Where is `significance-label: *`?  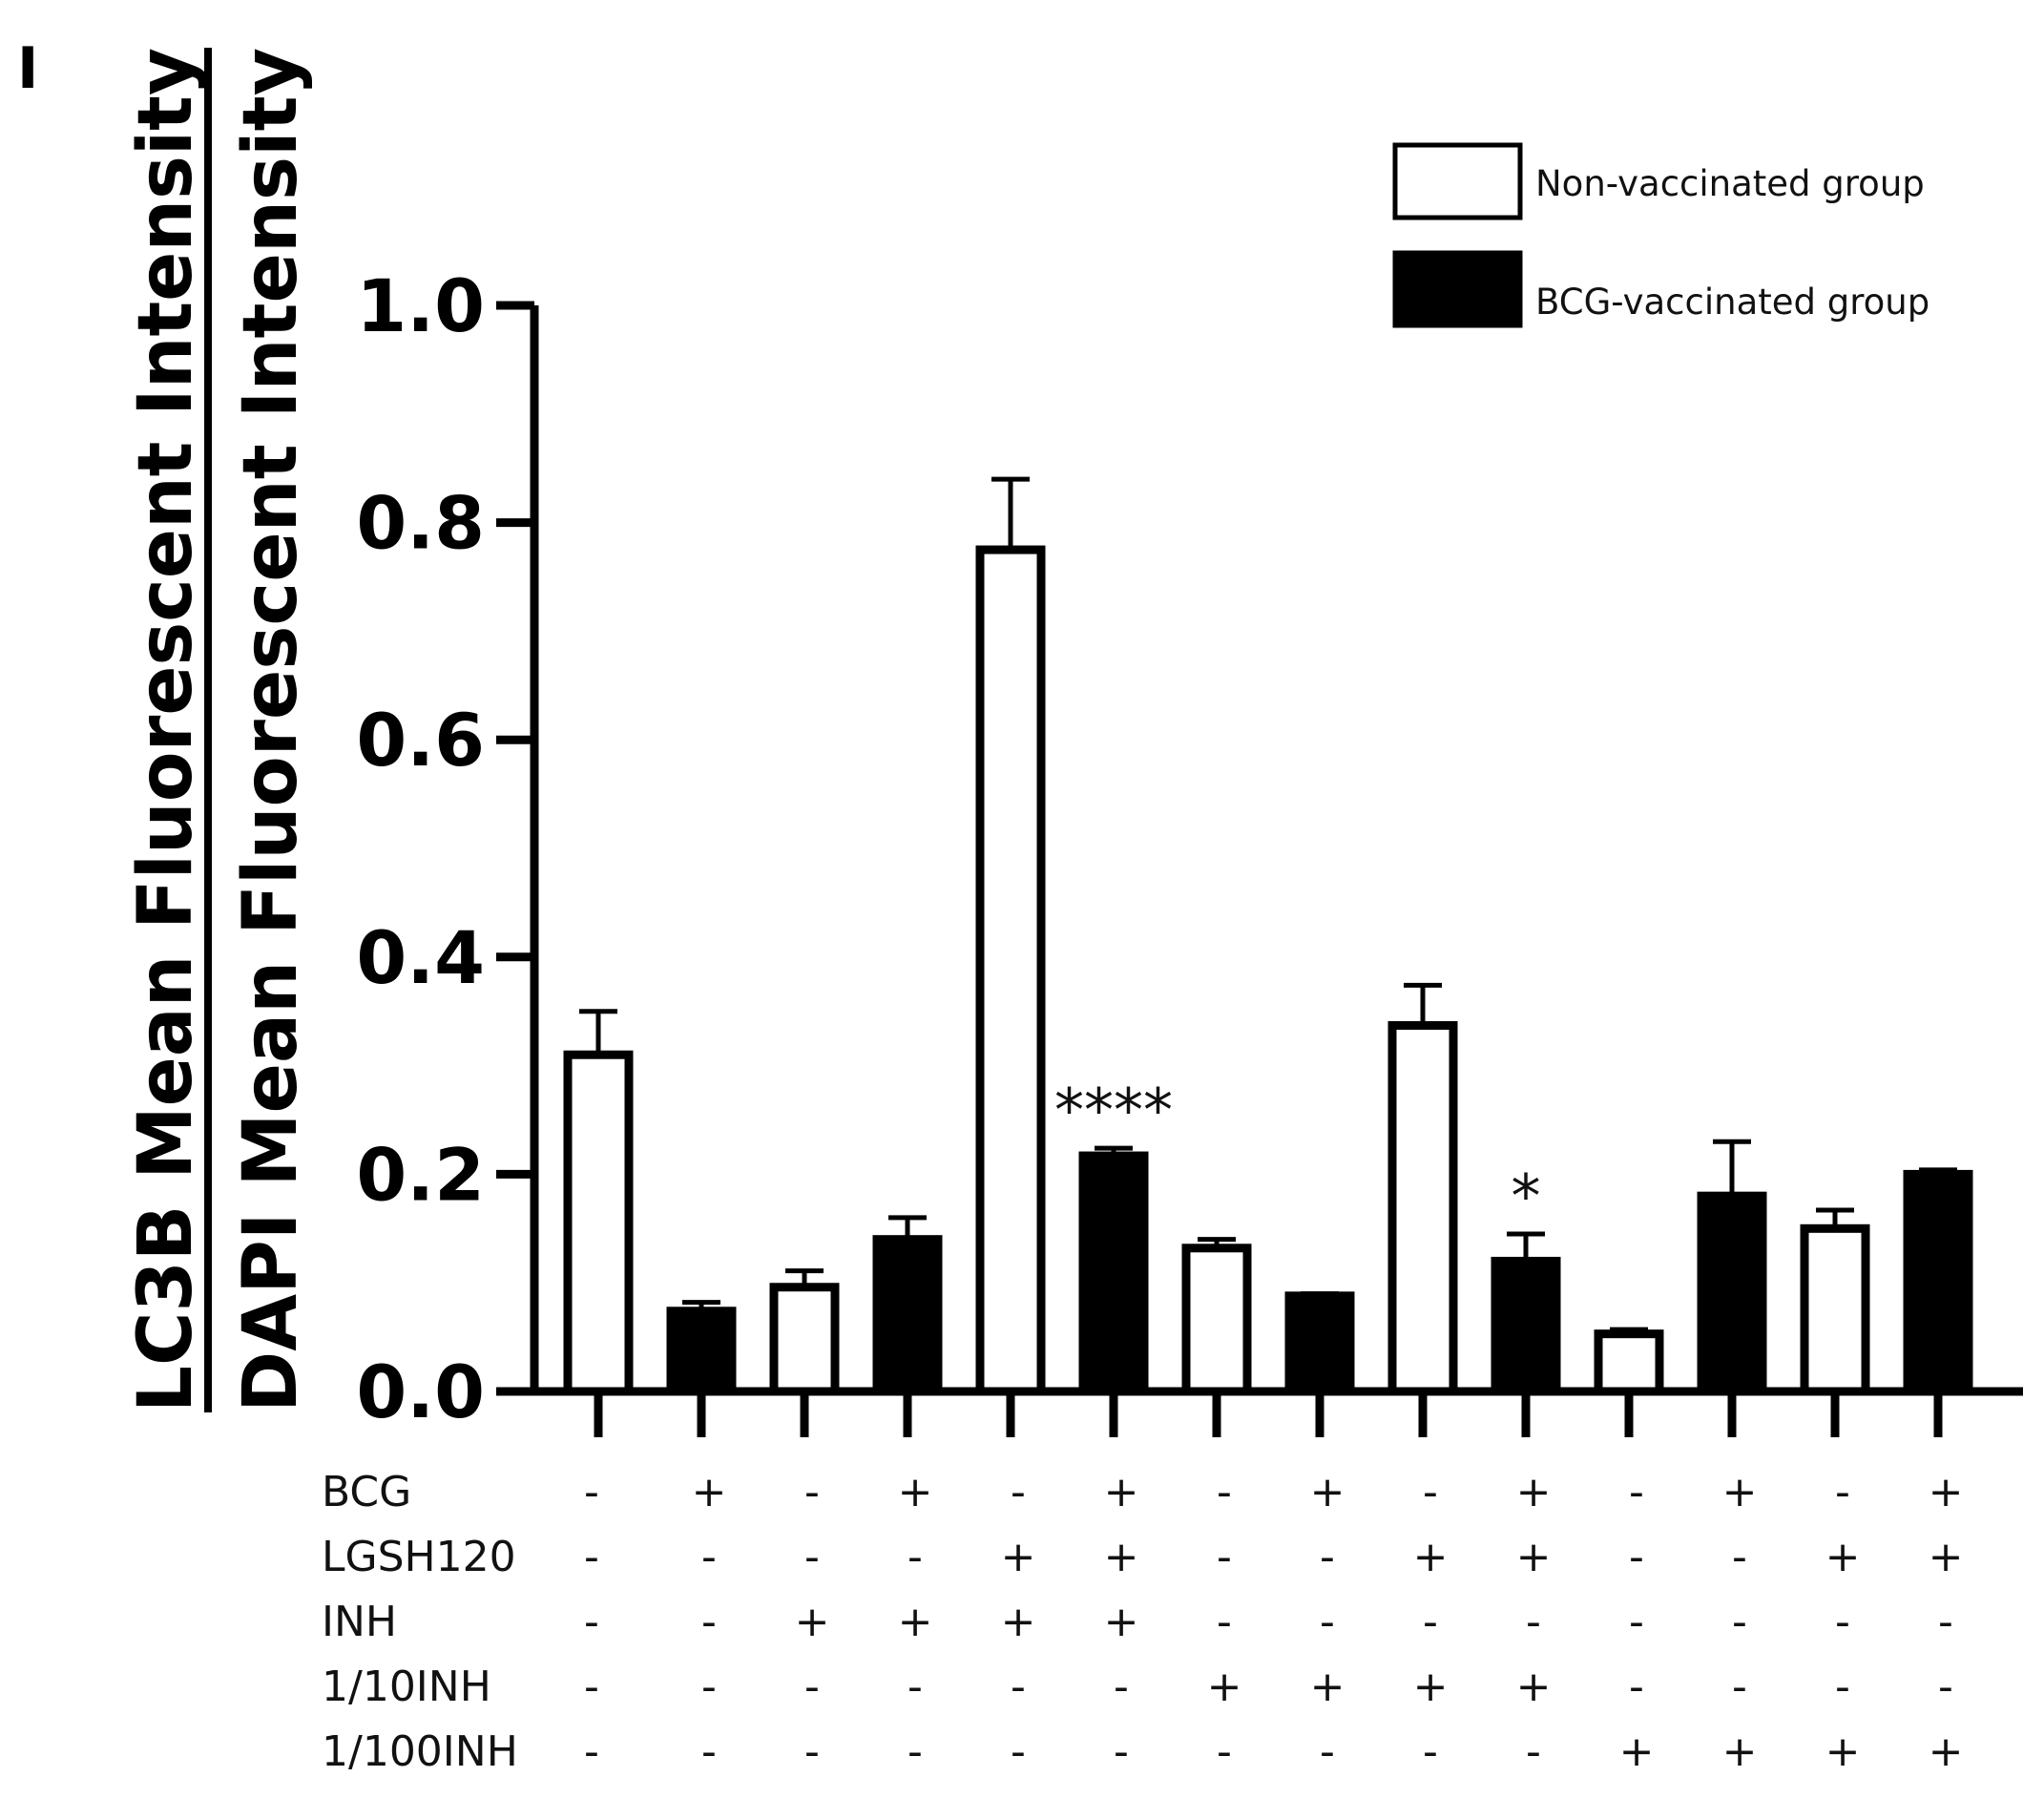 significance-label: * is located at coordinates (1526, 1196).